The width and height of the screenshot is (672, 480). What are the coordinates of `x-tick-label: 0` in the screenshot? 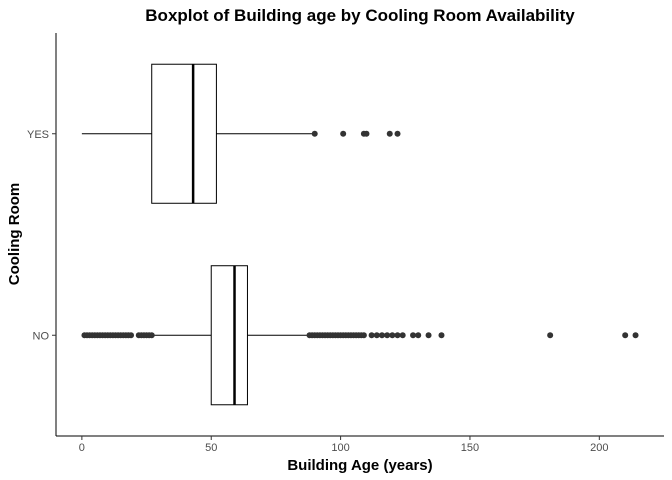 It's located at (82, 448).